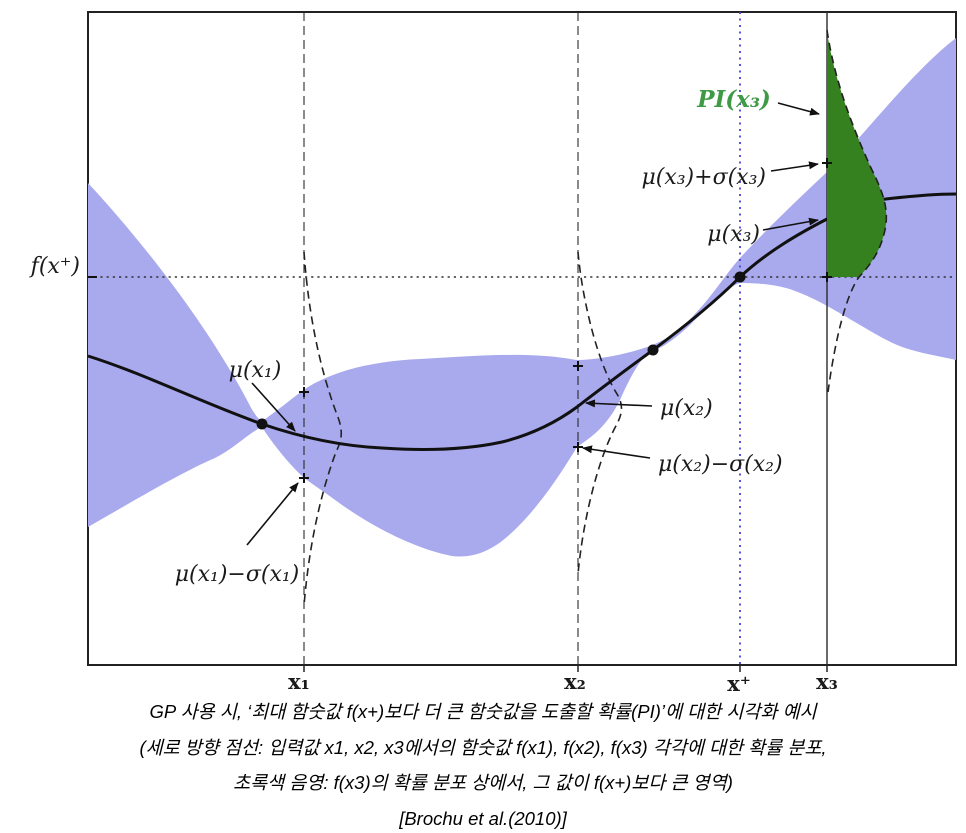 The height and width of the screenshot is (833, 966). I want to click on x1-distribution-curve, so click(323, 429).